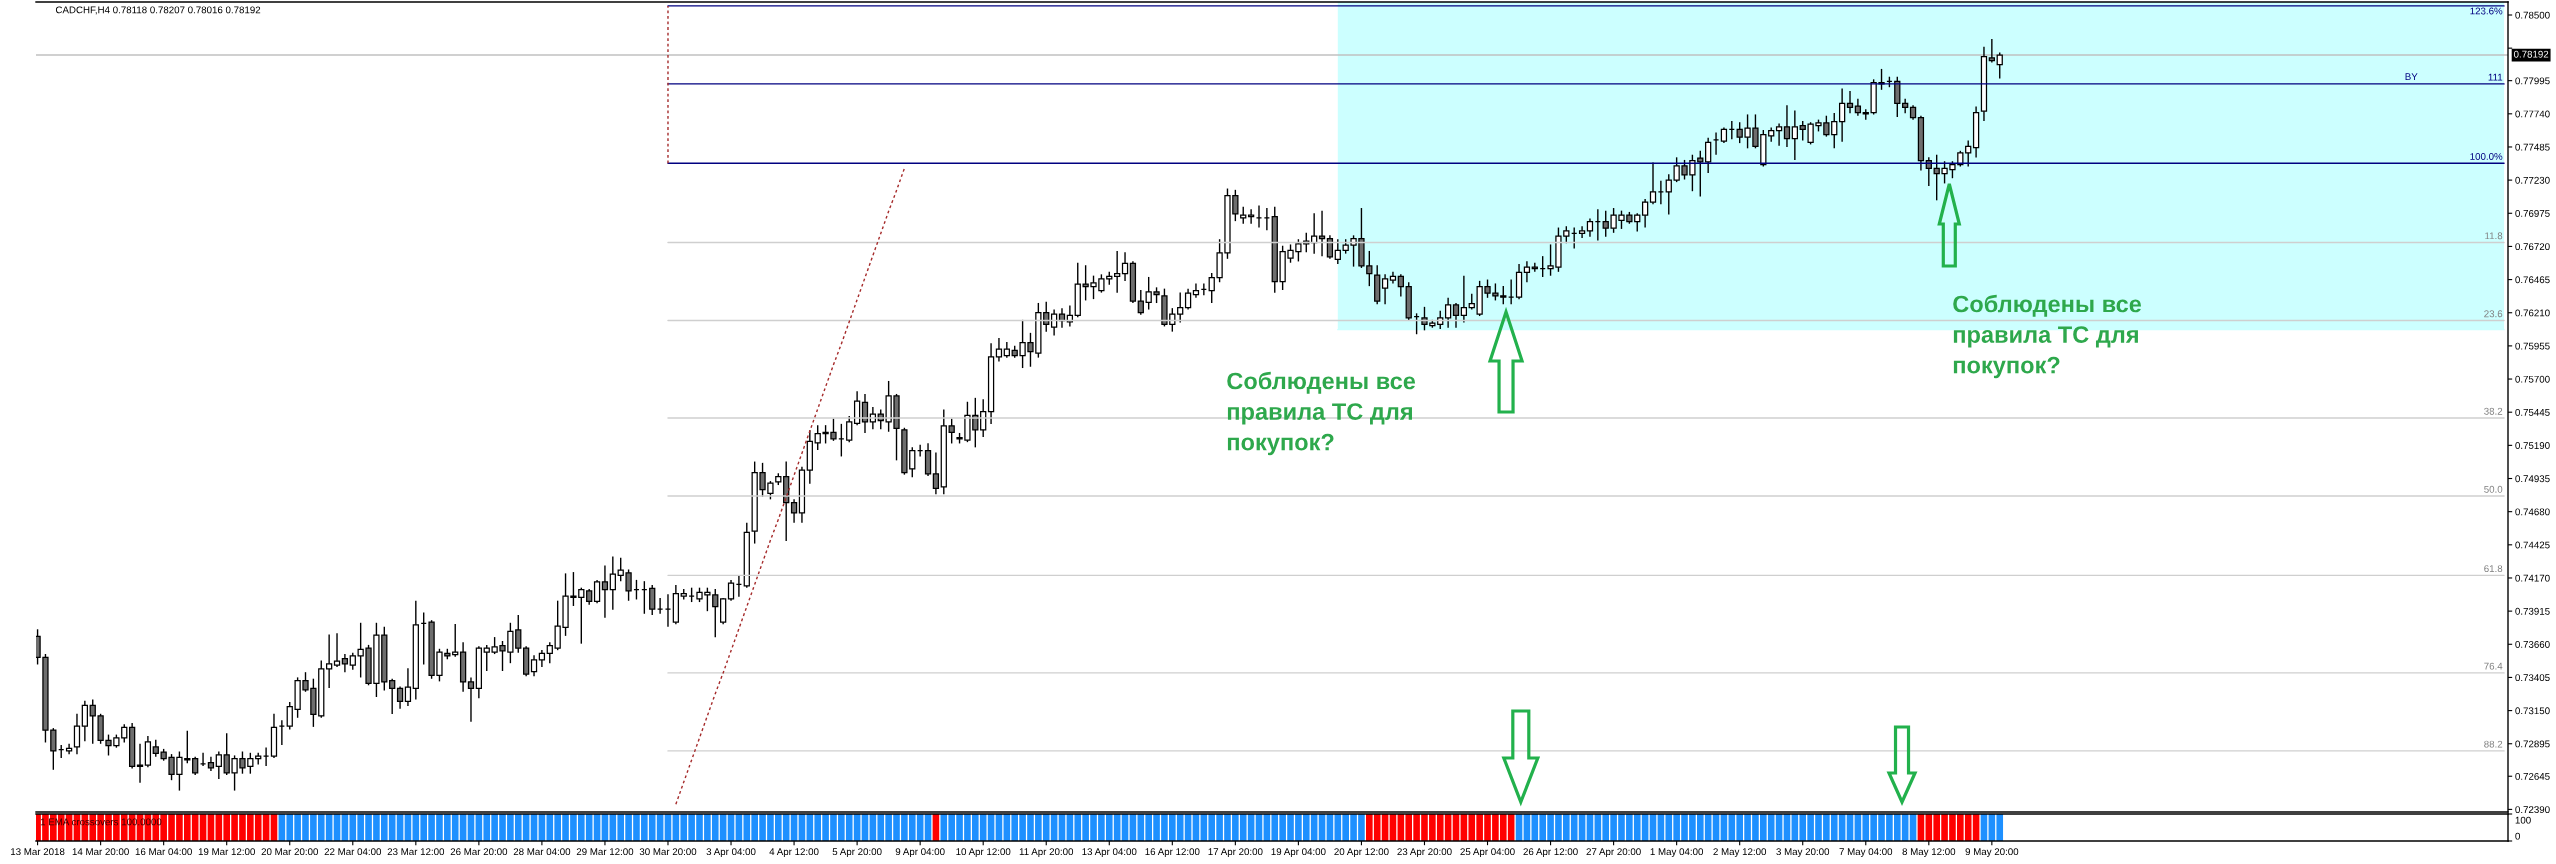 This screenshot has width=2556, height=864. What do you see at coordinates (2532, 776) in the screenshot?
I see `y-tick-label: 0.72645` at bounding box center [2532, 776].